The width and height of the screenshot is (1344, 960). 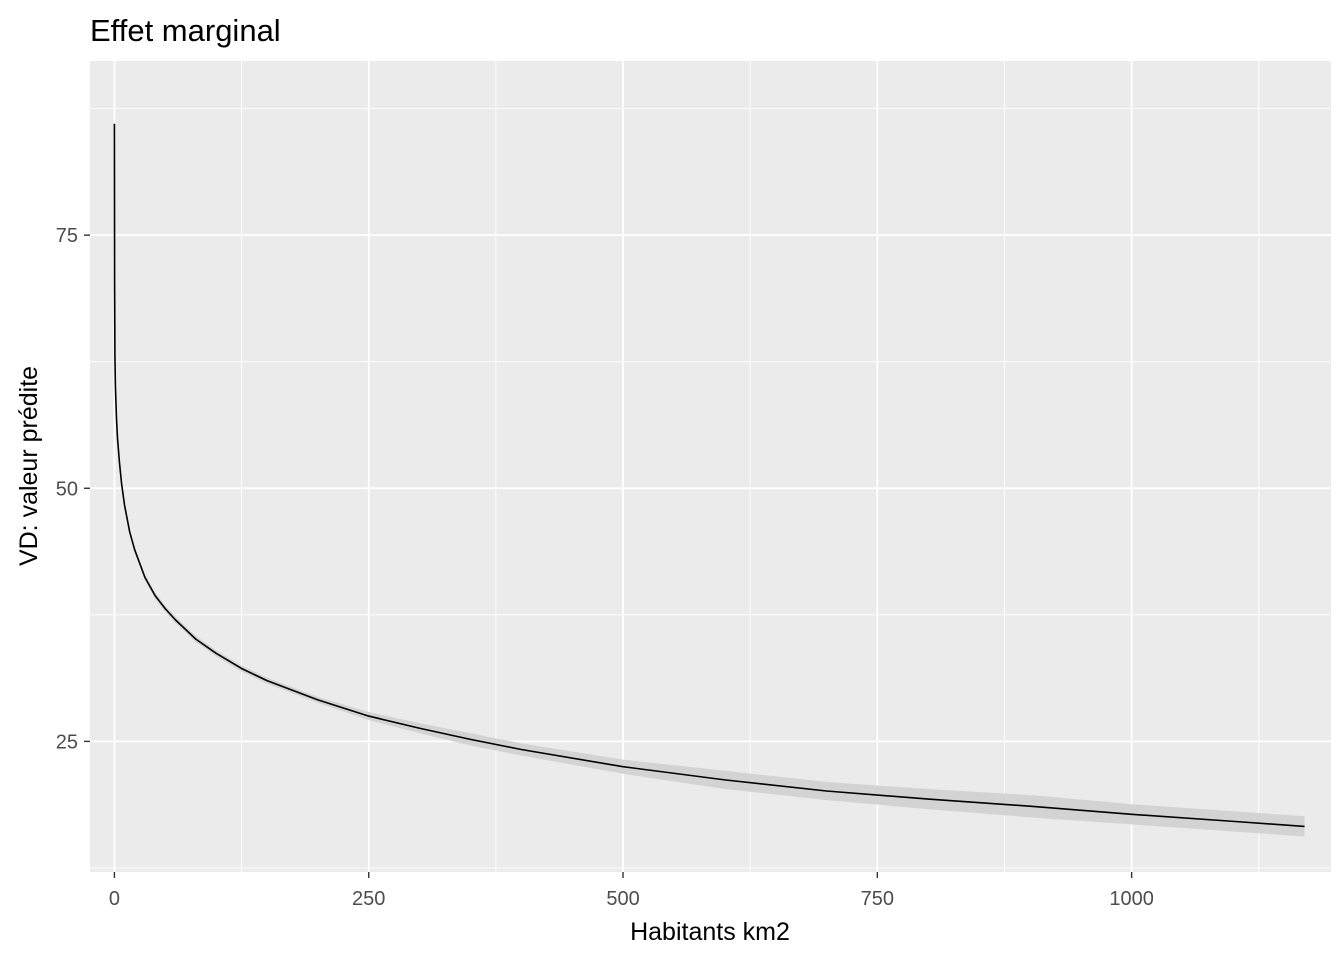 What do you see at coordinates (710, 932) in the screenshot?
I see `x-axis-title: Habitants km2` at bounding box center [710, 932].